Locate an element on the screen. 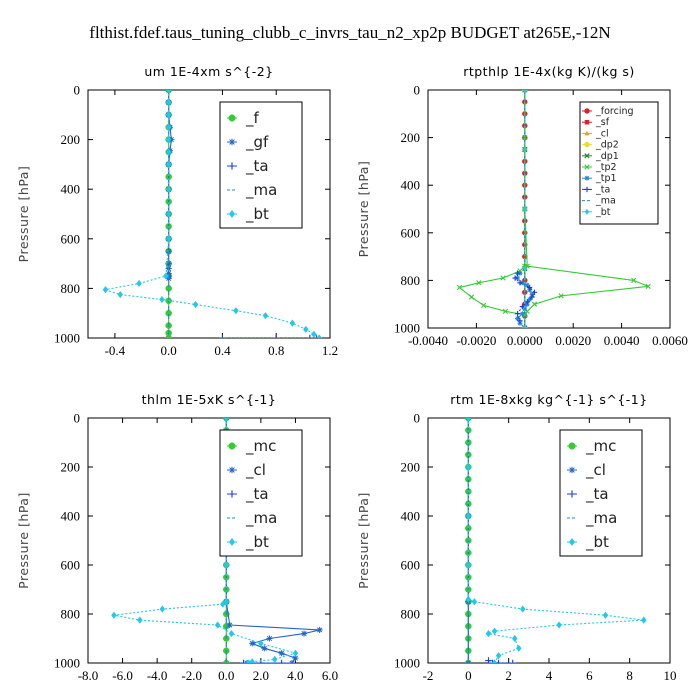 The image size is (700, 700). x-tick-label: 0.0060 is located at coordinates (670, 340).